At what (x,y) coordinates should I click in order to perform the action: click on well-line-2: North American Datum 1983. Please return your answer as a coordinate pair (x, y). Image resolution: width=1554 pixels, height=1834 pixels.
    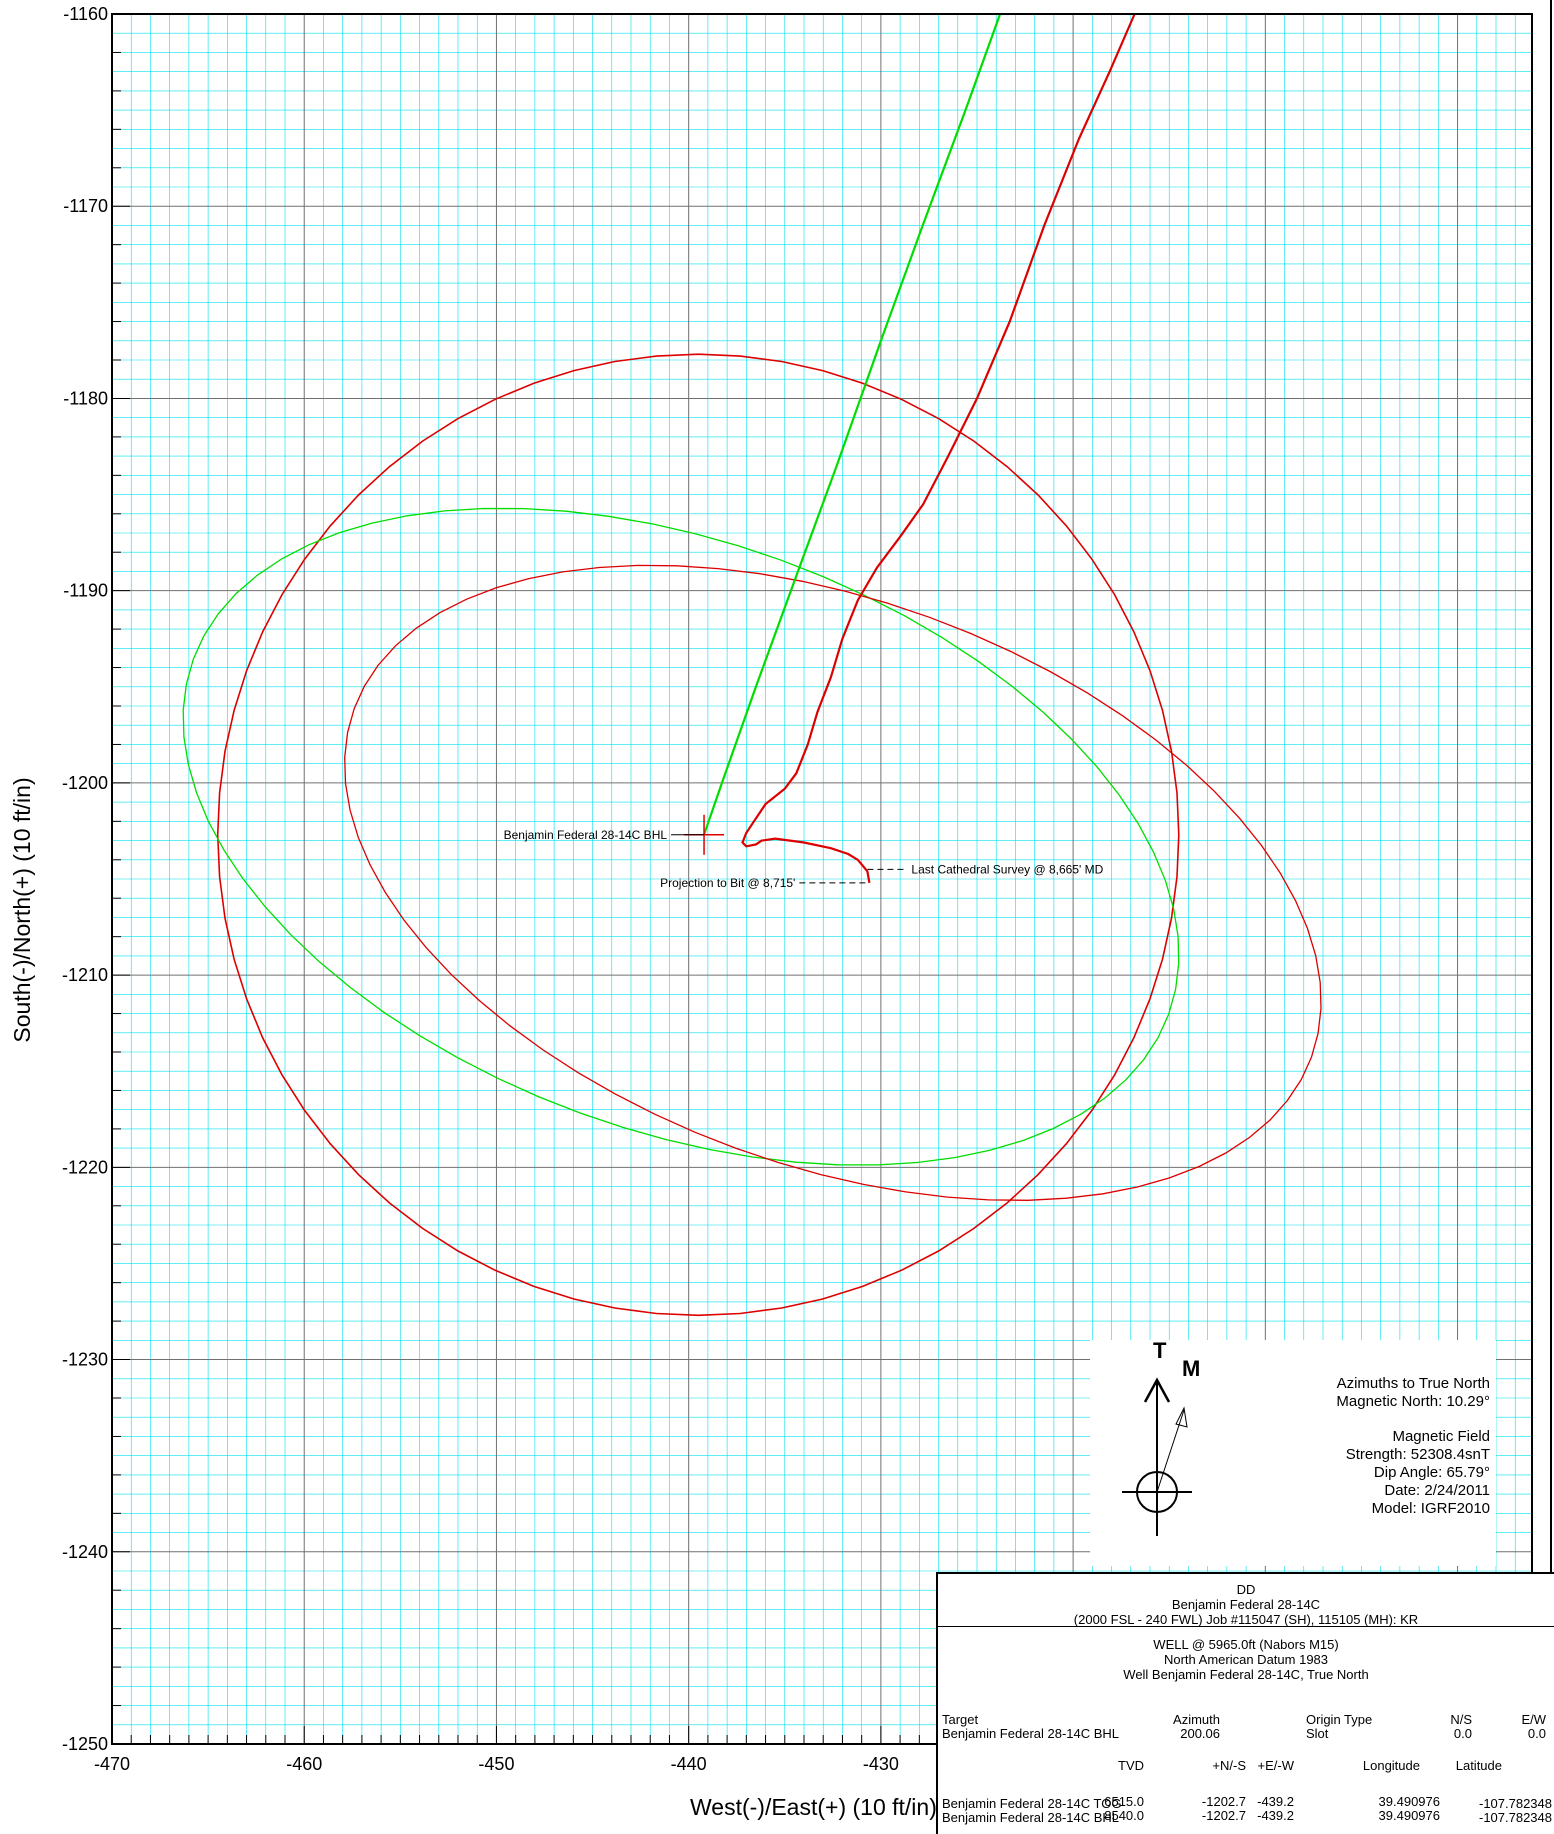
    Looking at the image, I should click on (1246, 1659).